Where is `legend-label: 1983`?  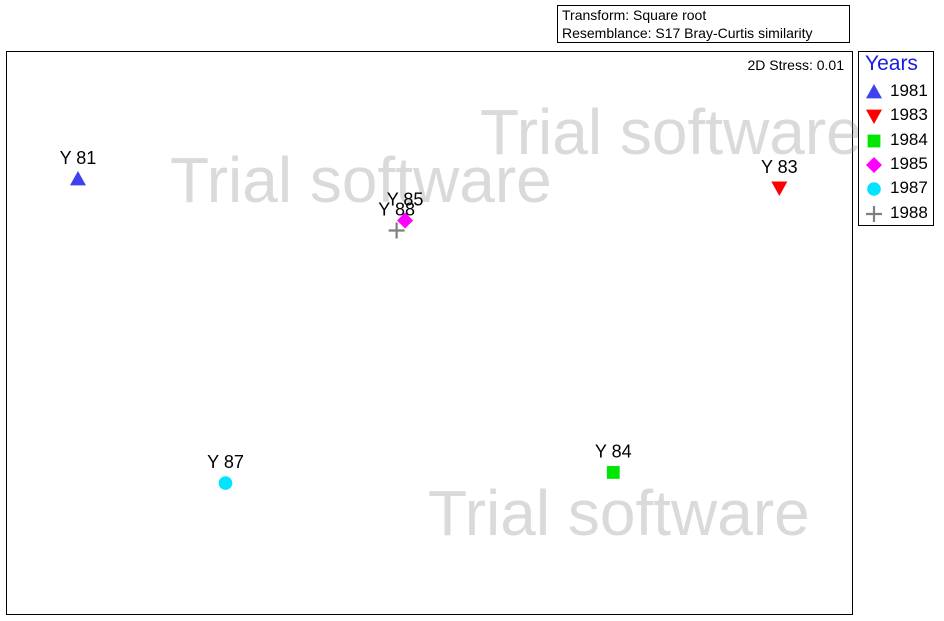 legend-label: 1983 is located at coordinates (909, 115).